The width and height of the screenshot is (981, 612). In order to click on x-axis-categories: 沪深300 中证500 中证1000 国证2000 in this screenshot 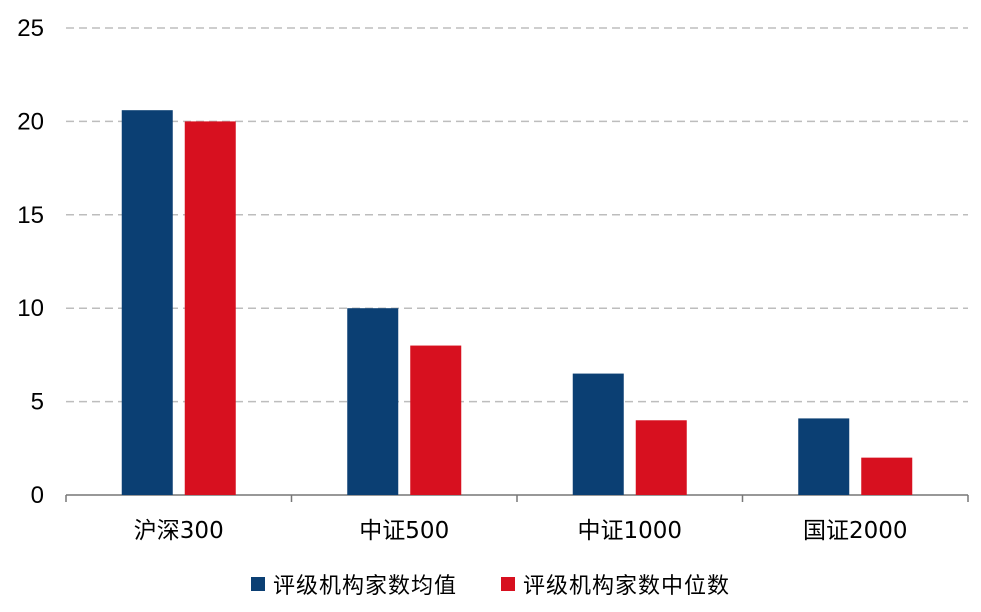, I will do `click(521, 531)`.